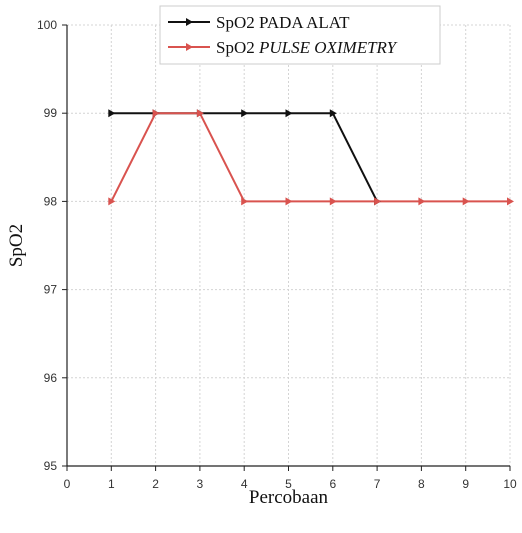  What do you see at coordinates (51, 378) in the screenshot?
I see `y-tick-label-96: 96` at bounding box center [51, 378].